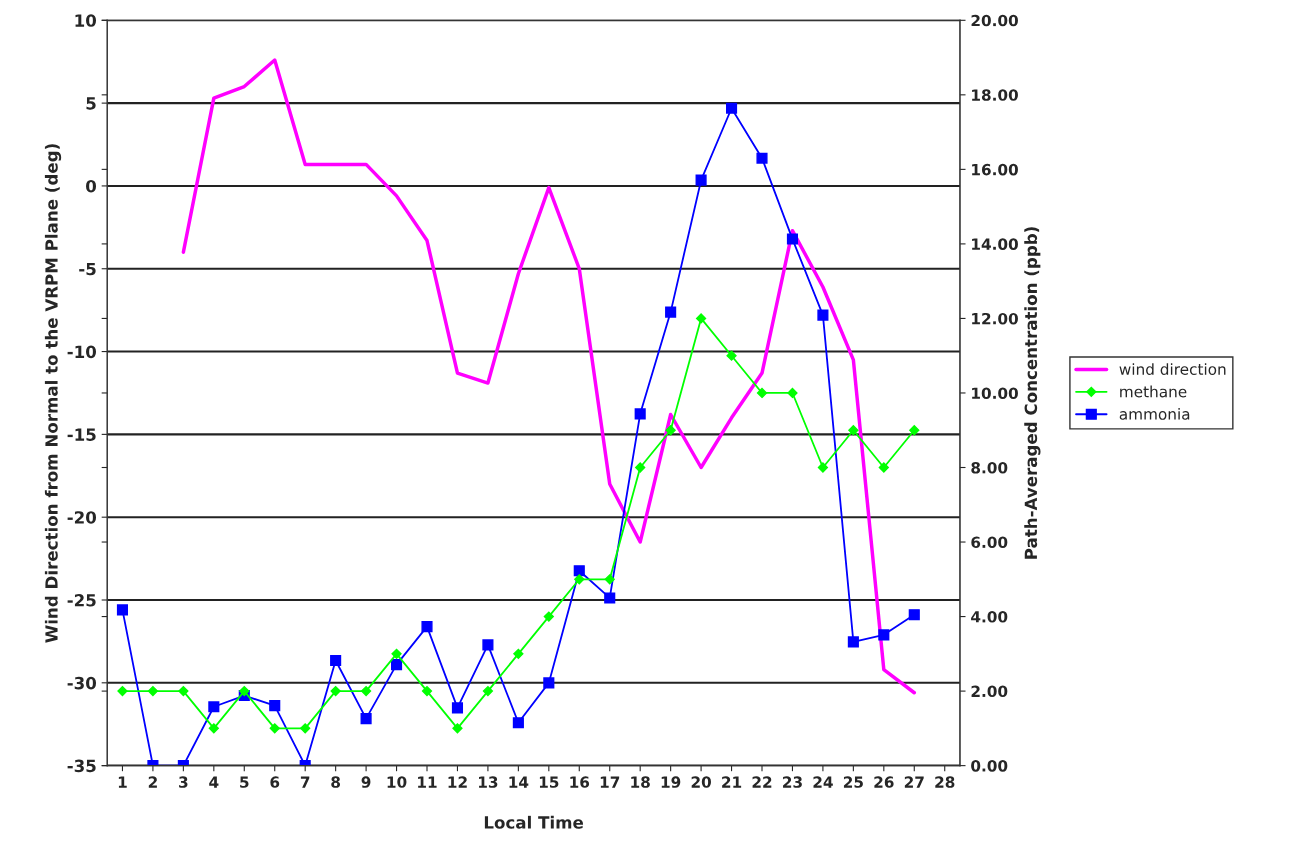 This screenshot has height=846, width=1292. I want to click on x-tick-label: 28, so click(945, 782).